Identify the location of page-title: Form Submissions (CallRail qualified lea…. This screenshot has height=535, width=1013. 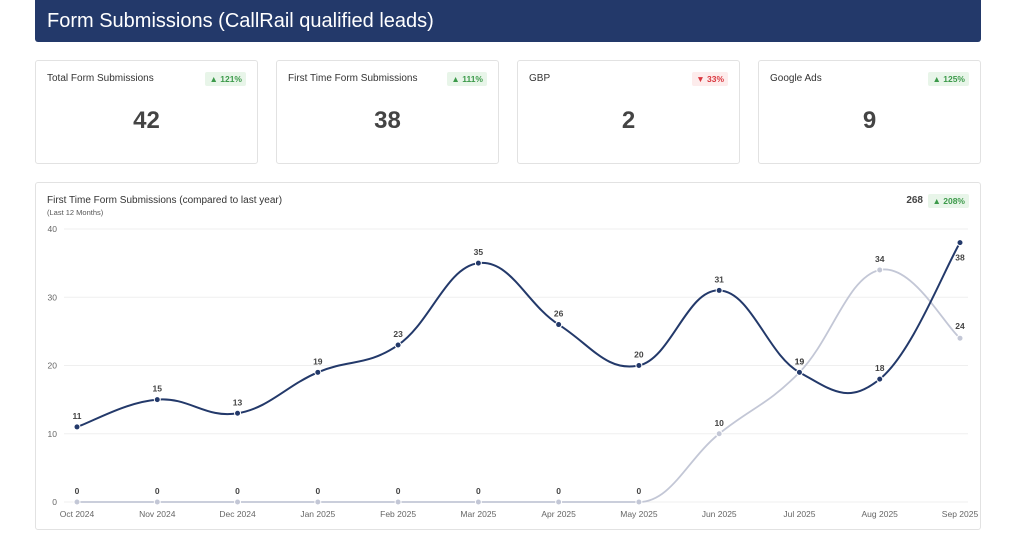
(240, 20).